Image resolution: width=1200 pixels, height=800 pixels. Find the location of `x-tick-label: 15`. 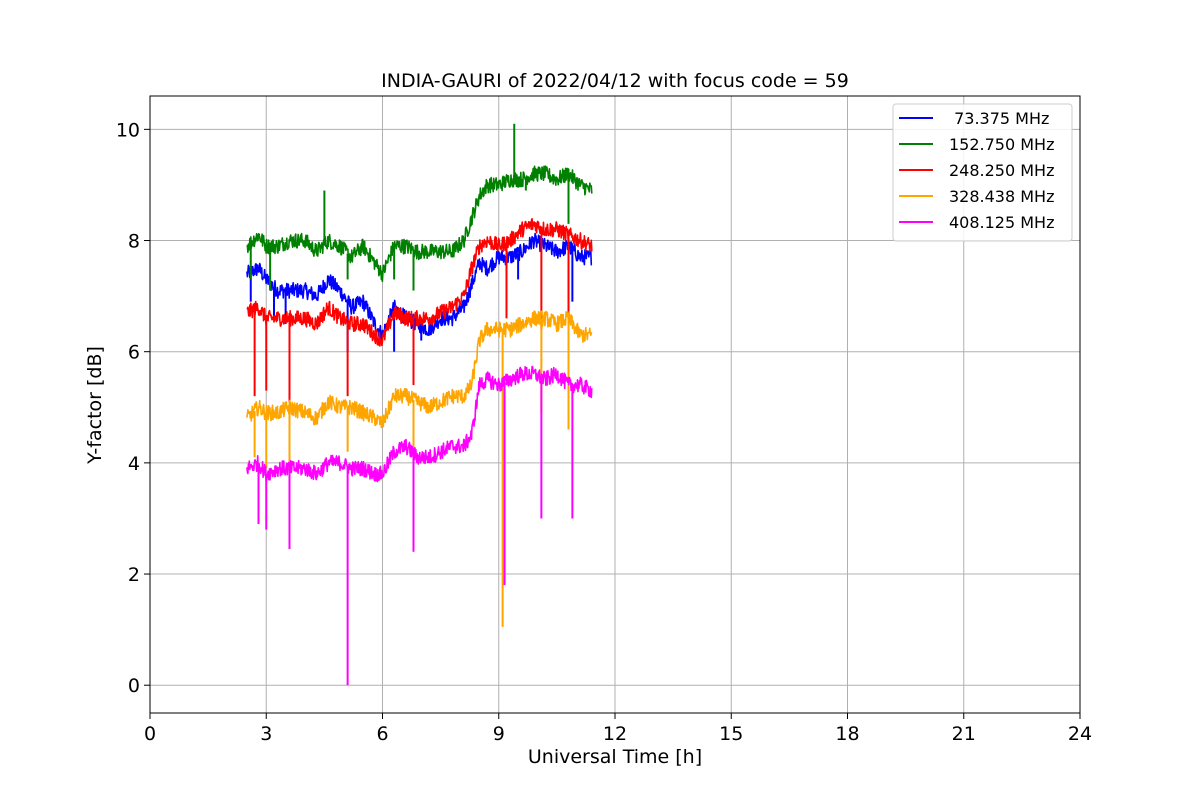

x-tick-label: 15 is located at coordinates (731, 734).